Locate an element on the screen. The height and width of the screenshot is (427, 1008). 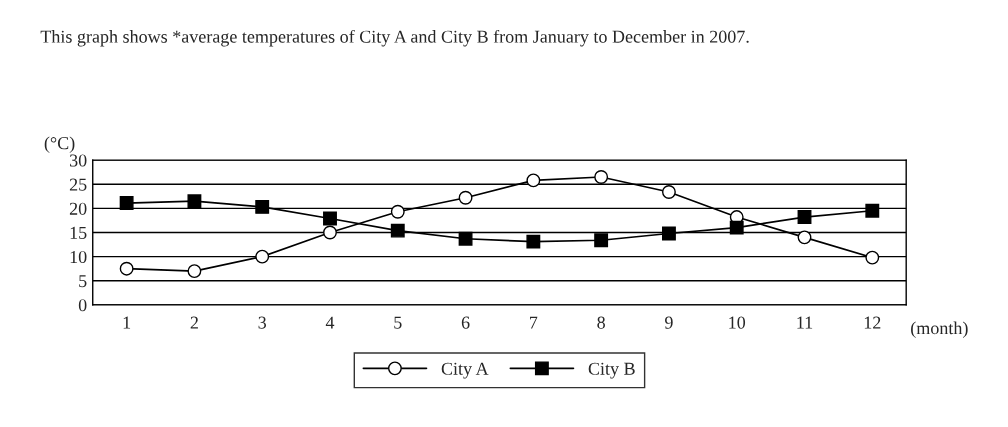
chart-title: This graph shows *average temperatures of City A and City B from January to December in 2007. is located at coordinates (394, 38).